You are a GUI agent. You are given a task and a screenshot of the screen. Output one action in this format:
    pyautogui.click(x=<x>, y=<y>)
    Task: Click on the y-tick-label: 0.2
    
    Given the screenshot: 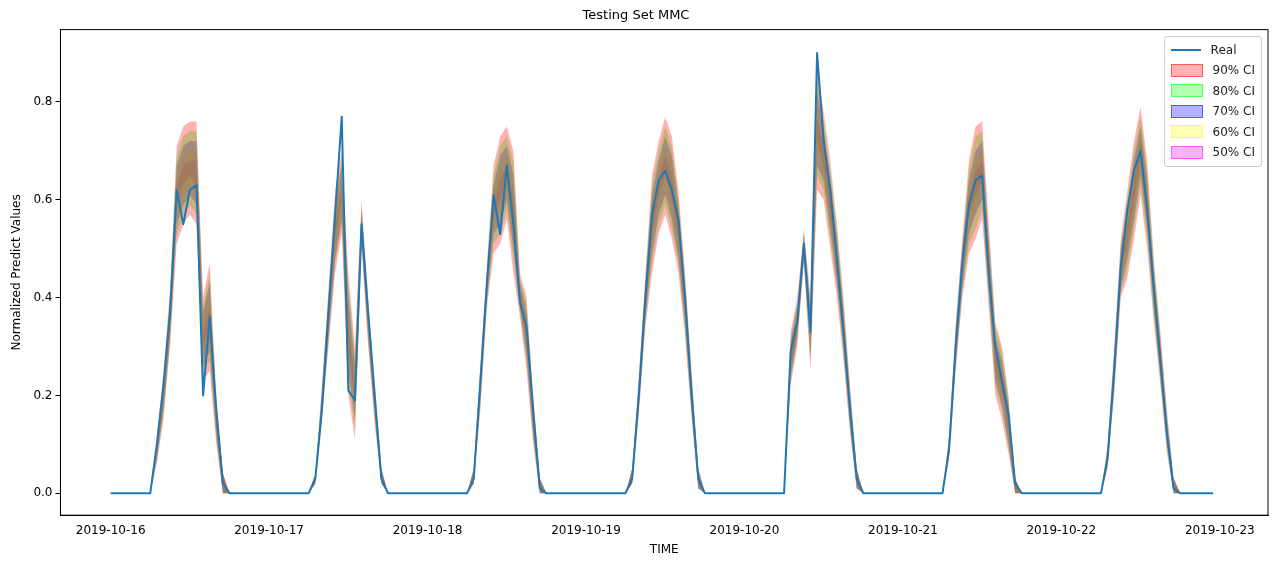 What is the action you would take?
    pyautogui.click(x=43, y=394)
    